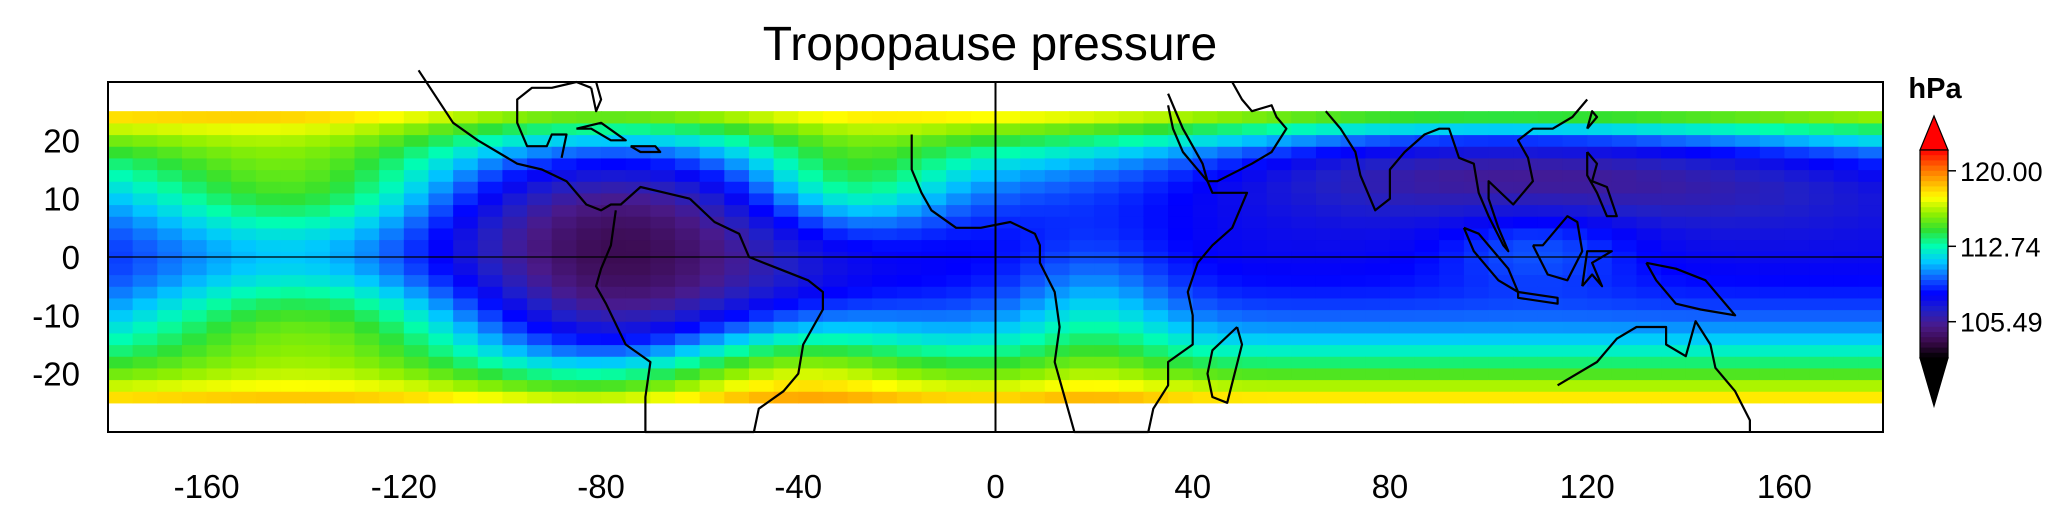 The width and height of the screenshot is (2067, 513). Describe the element at coordinates (990, 44) in the screenshot. I see `chart-title: Tropopause pressure` at that location.